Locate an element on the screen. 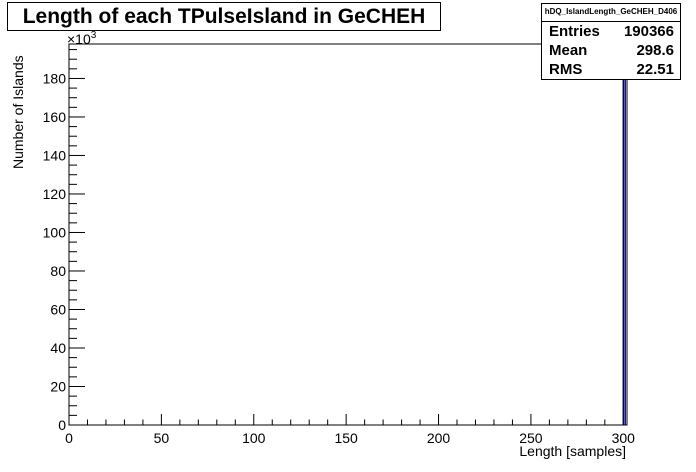 Image resolution: width=696 pixels, height=472 pixels. stats-rms-label: RMS is located at coordinates (566, 69).